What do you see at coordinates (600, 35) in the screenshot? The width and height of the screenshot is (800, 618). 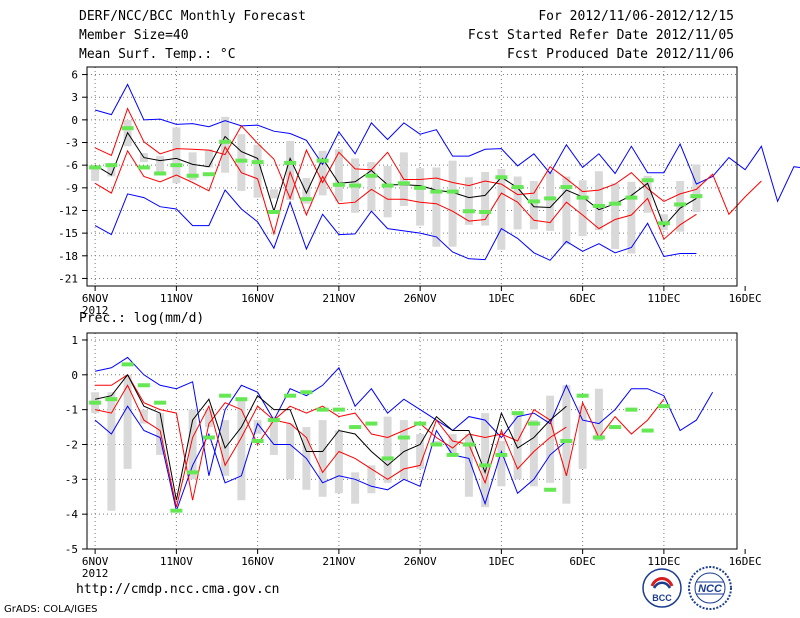 I see `forecast-started-date: Fcst Started Refer Date 2012/11/05` at bounding box center [600, 35].